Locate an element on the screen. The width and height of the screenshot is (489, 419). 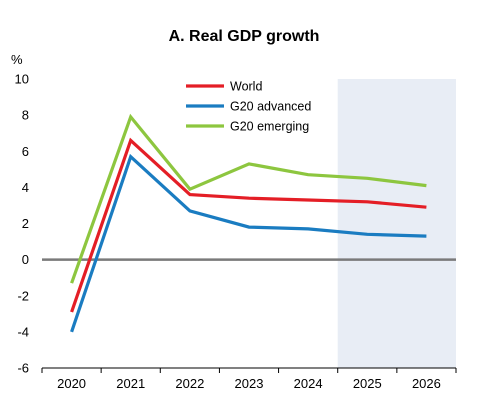
y-tick-label: 2 is located at coordinates (25, 223).